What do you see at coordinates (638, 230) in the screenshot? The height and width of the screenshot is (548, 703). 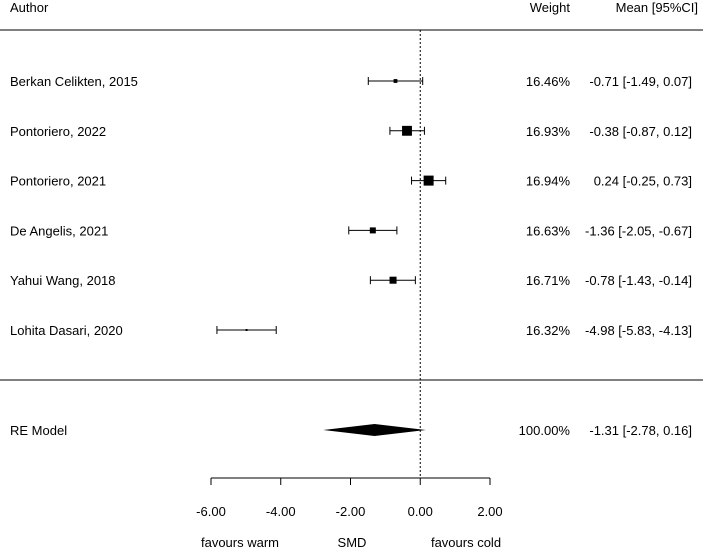 I see `study-ci: -1.36 [-2.05, -0.67]` at bounding box center [638, 230].